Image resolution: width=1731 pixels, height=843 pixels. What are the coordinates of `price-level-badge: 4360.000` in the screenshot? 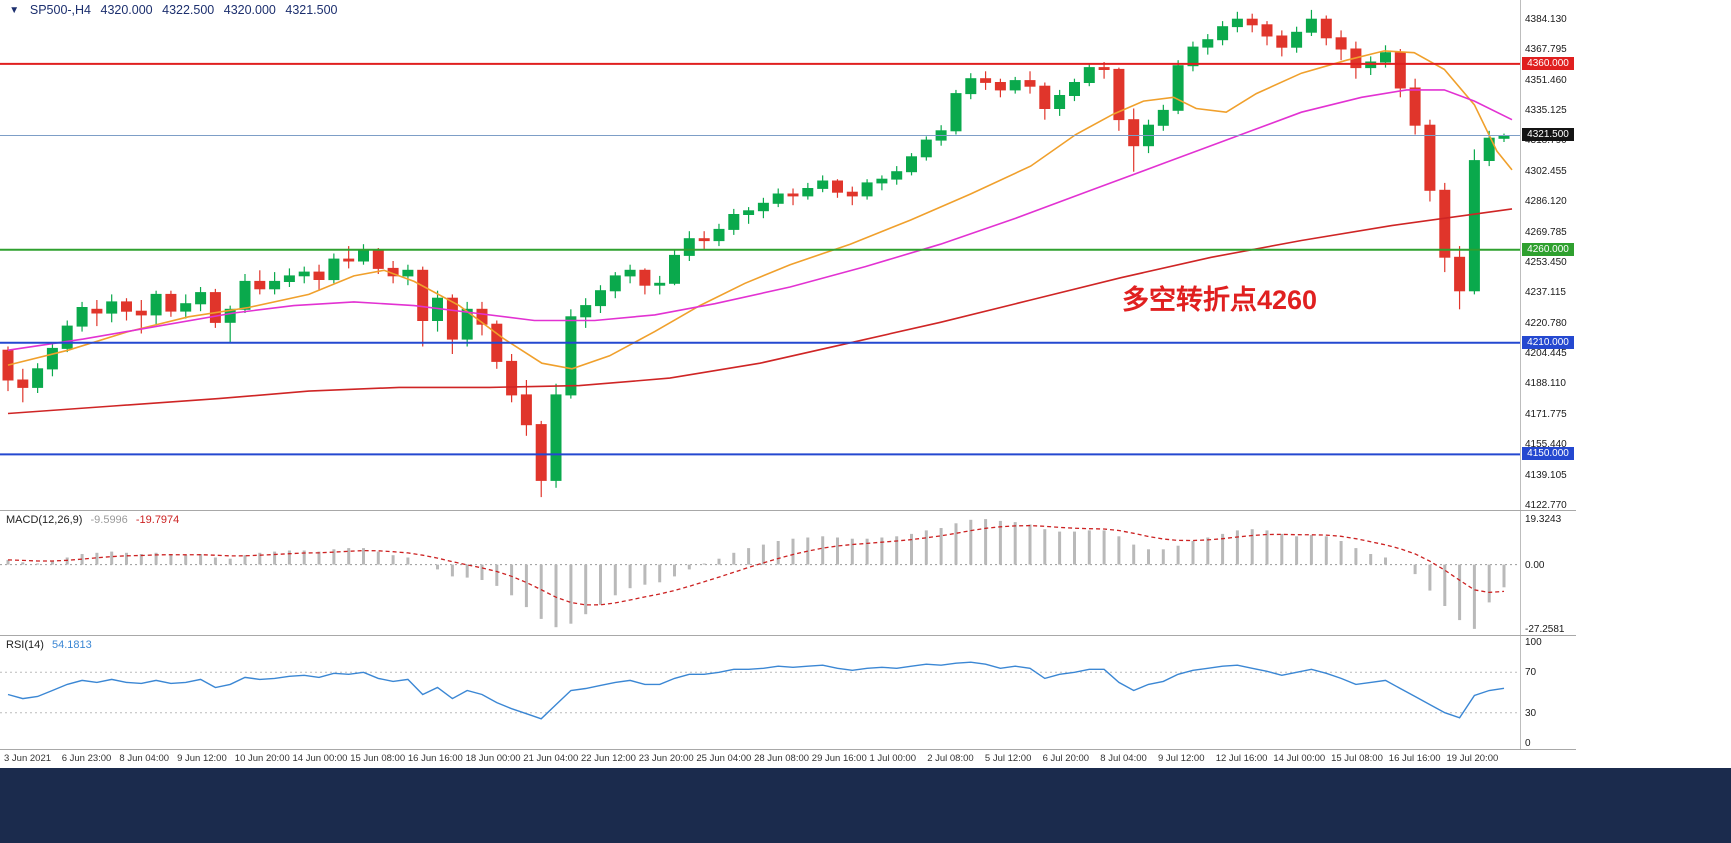 It's located at (1548, 63).